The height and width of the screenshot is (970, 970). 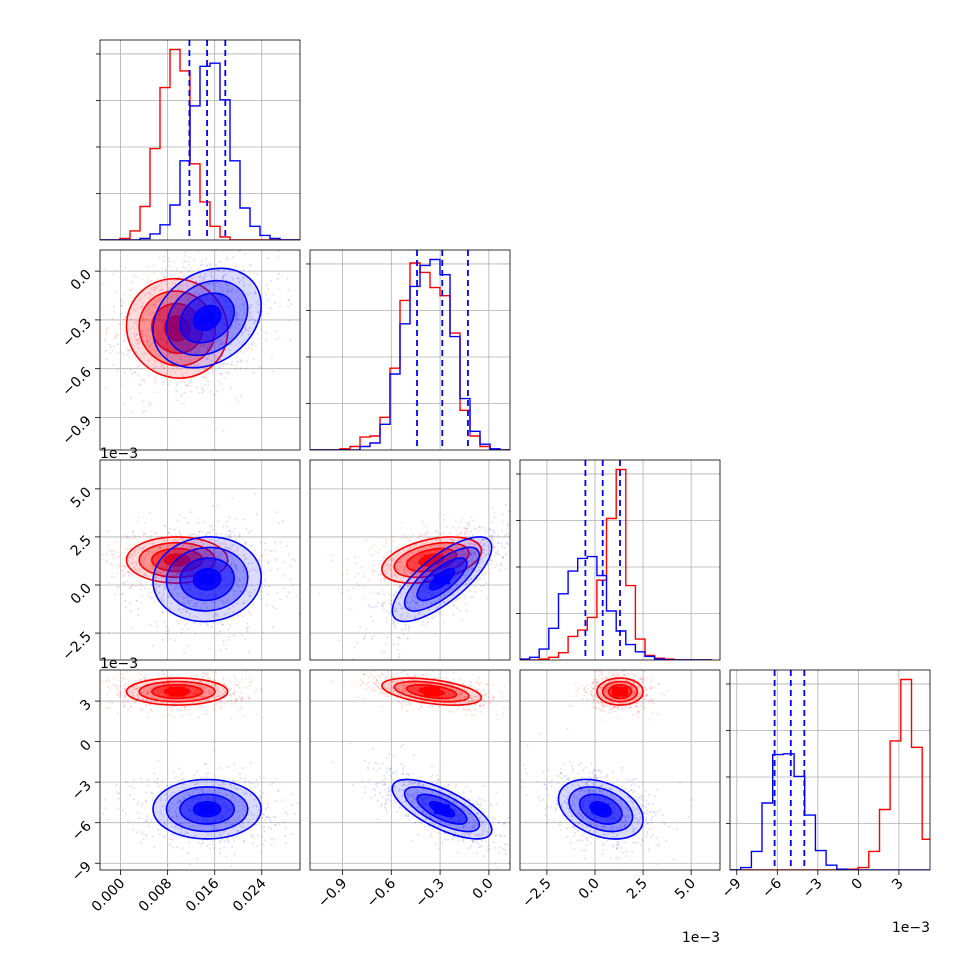 What do you see at coordinates (156, 896) in the screenshot?
I see `tick-label-x-p0: 0.008` at bounding box center [156, 896].